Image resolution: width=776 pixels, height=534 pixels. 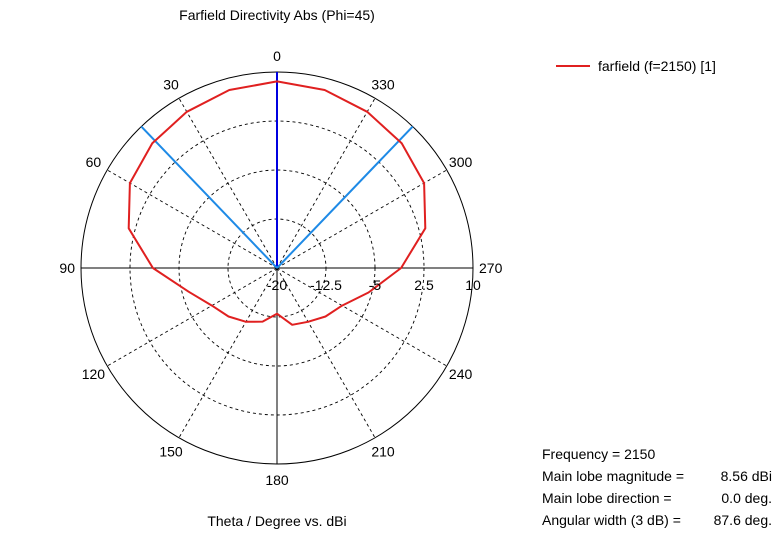 I want to click on info-frequency: Frequency = 2150, so click(x=598, y=454).